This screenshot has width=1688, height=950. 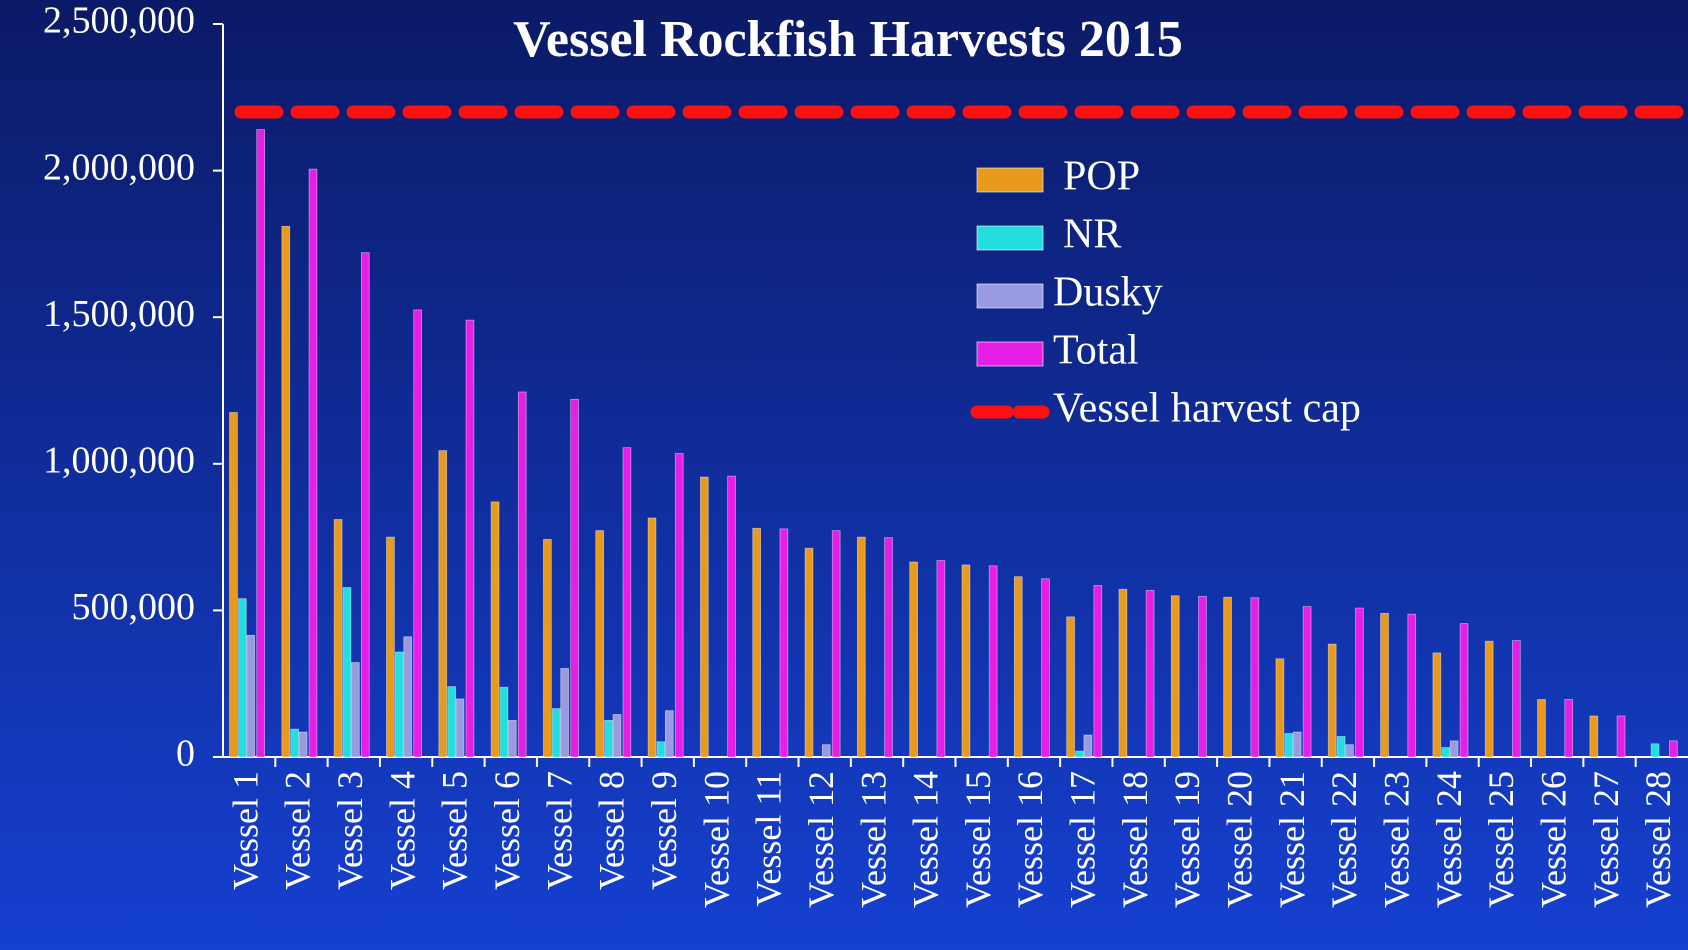 What do you see at coordinates (402, 830) in the screenshot?
I see `x-tick-label: Vessel 4` at bounding box center [402, 830].